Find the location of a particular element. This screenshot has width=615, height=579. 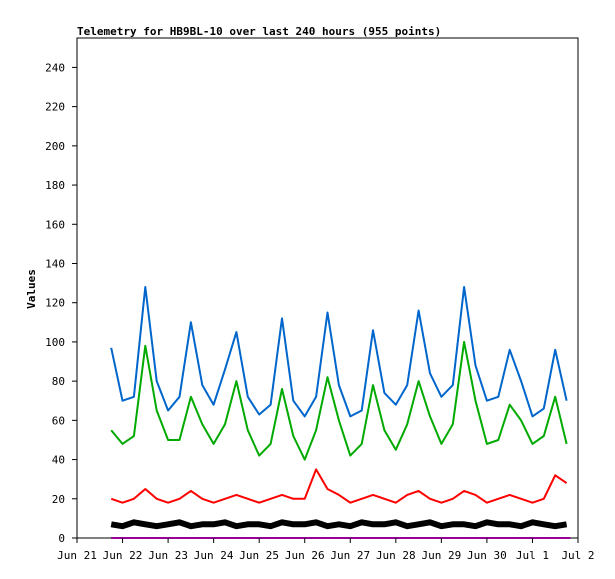

y-tick-label: 240 is located at coordinates (55, 67).